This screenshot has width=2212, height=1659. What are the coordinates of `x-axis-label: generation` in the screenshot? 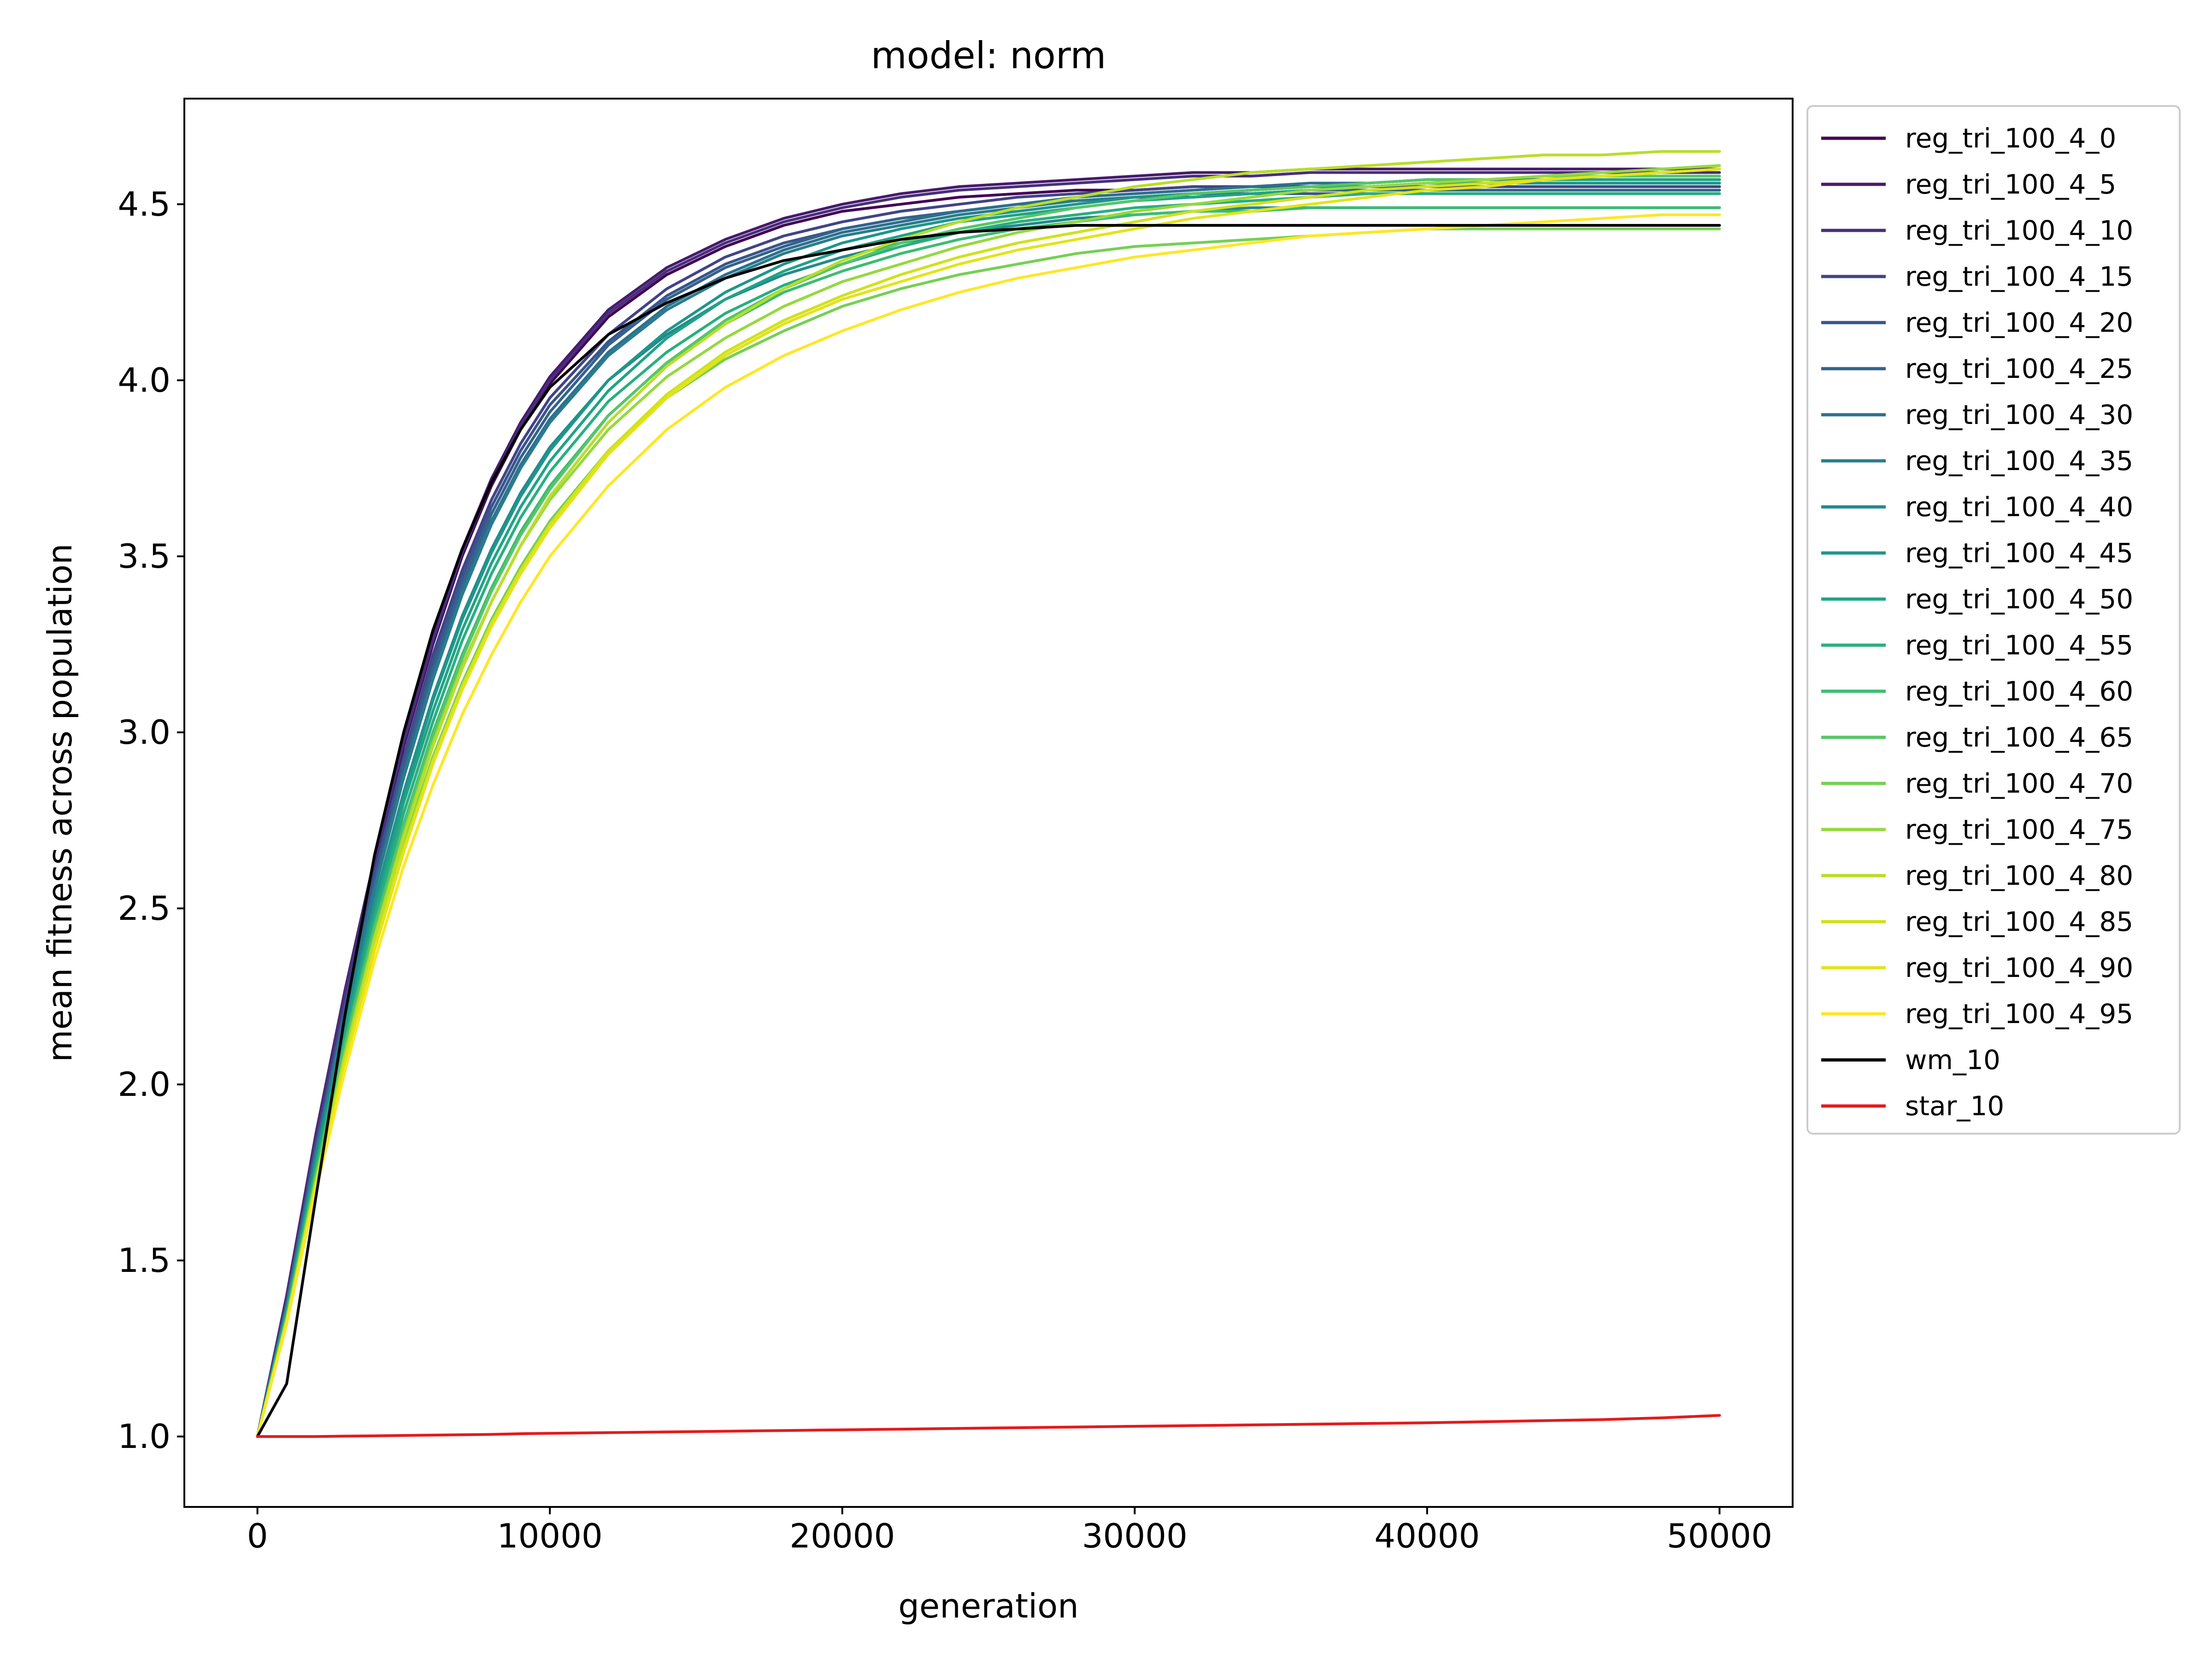 It's located at (988, 1606).